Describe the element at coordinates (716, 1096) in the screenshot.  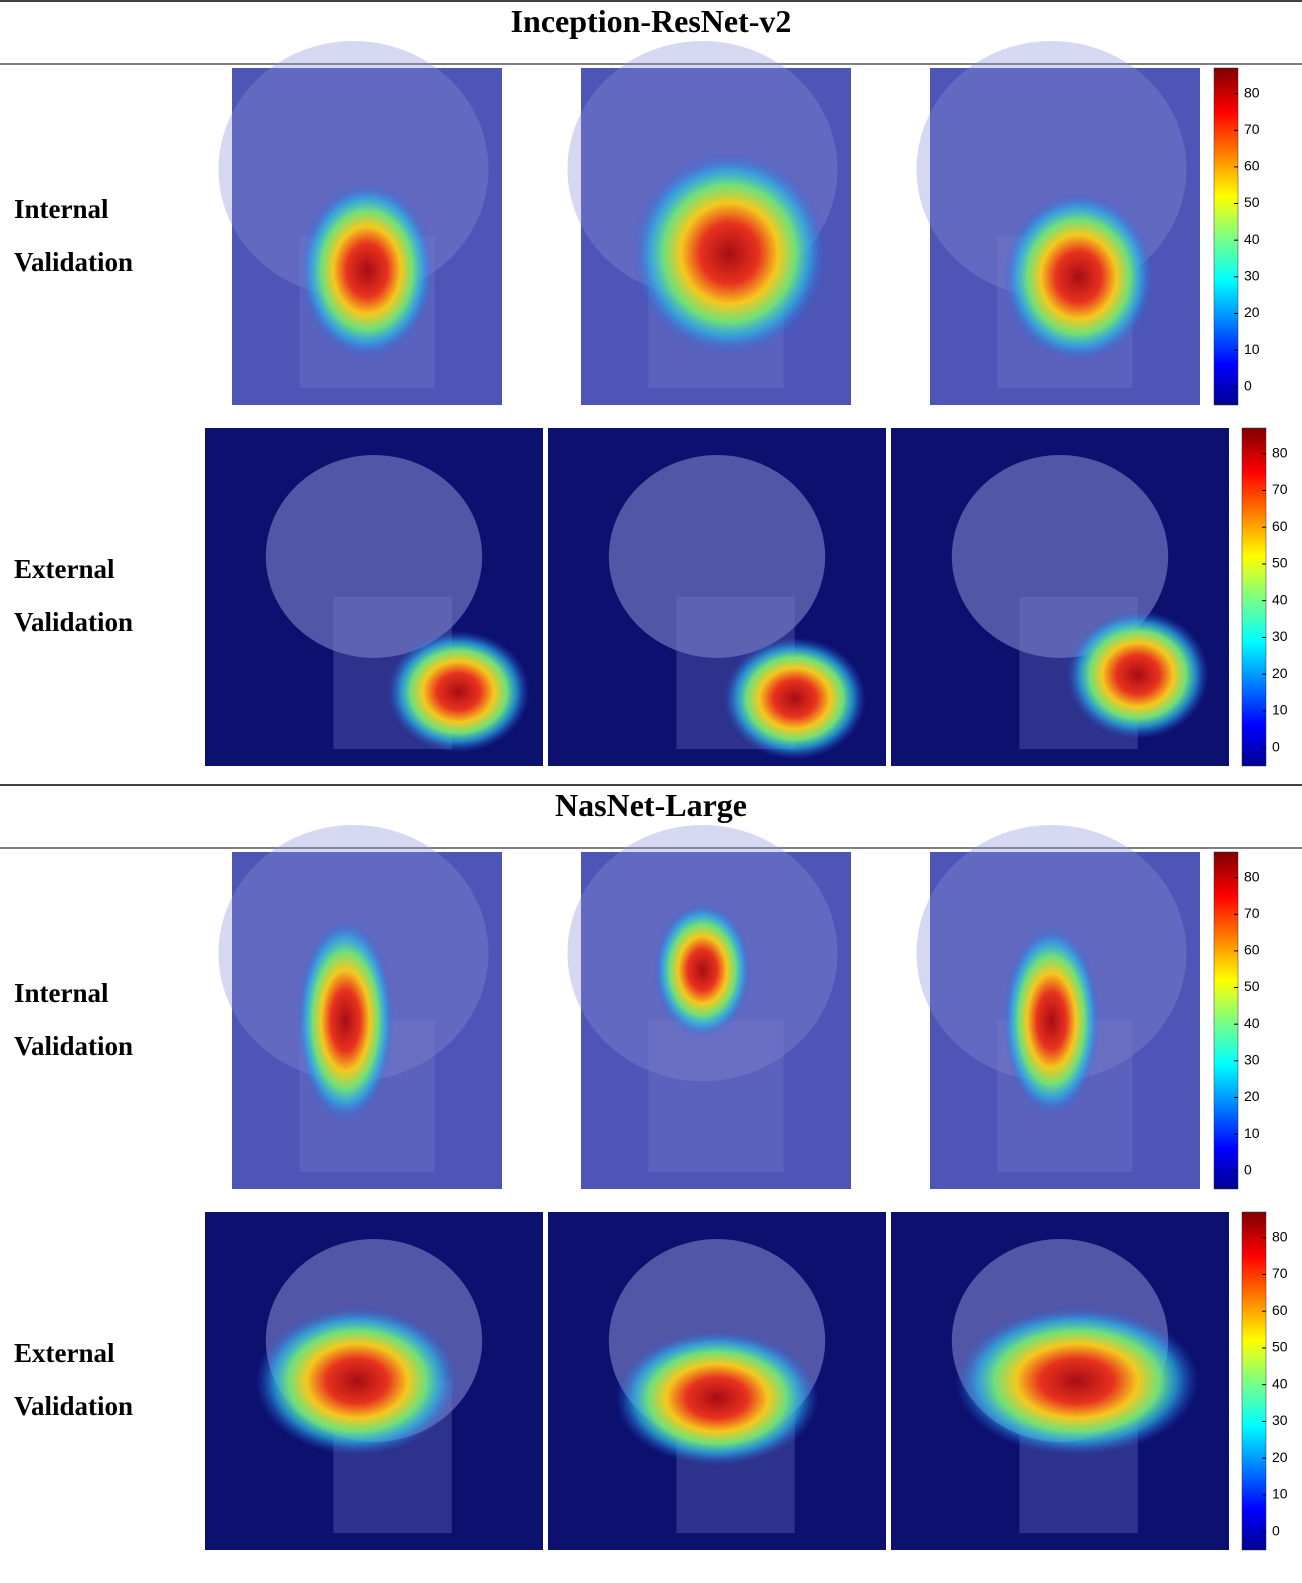
I see `face-region` at that location.